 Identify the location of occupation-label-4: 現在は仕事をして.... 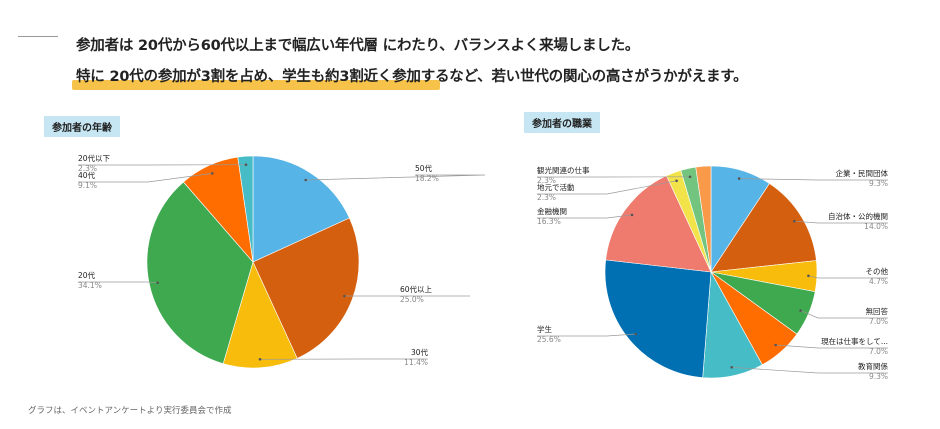
(854, 341).